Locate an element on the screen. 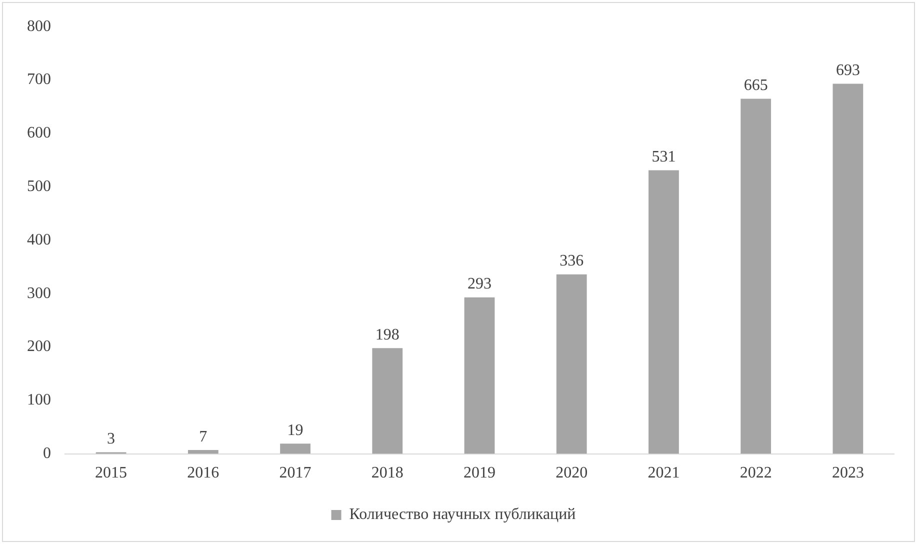 This screenshot has height=544, width=917. y-tick-label: 700 is located at coordinates (39, 79).